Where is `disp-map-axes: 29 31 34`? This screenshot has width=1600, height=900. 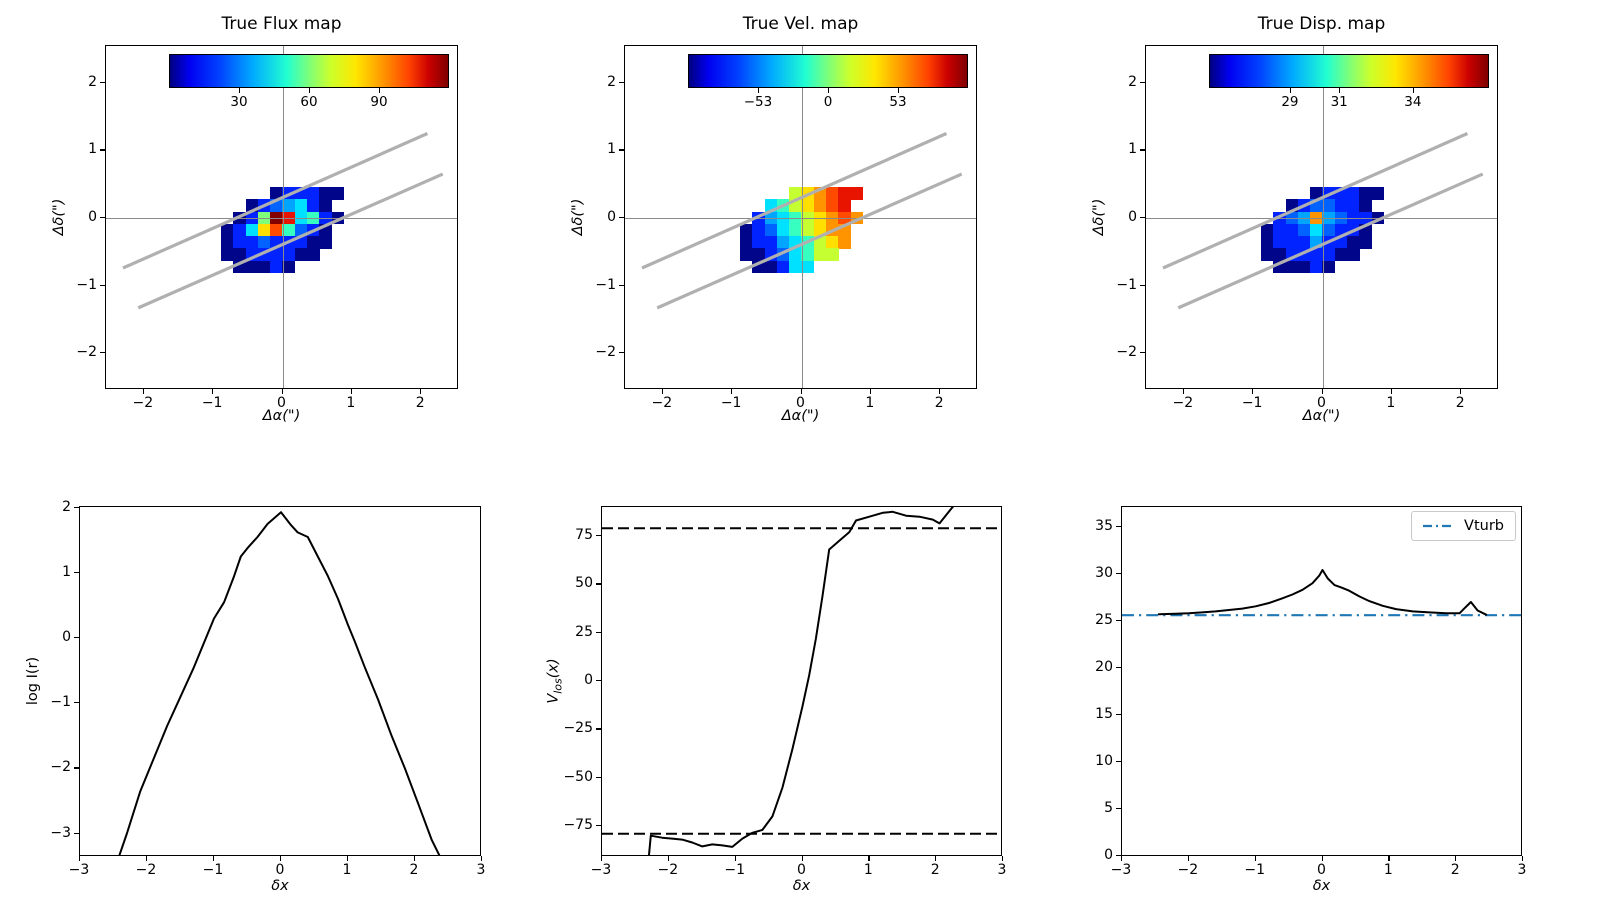 disp-map-axes: 29 31 34 is located at coordinates (1321, 217).